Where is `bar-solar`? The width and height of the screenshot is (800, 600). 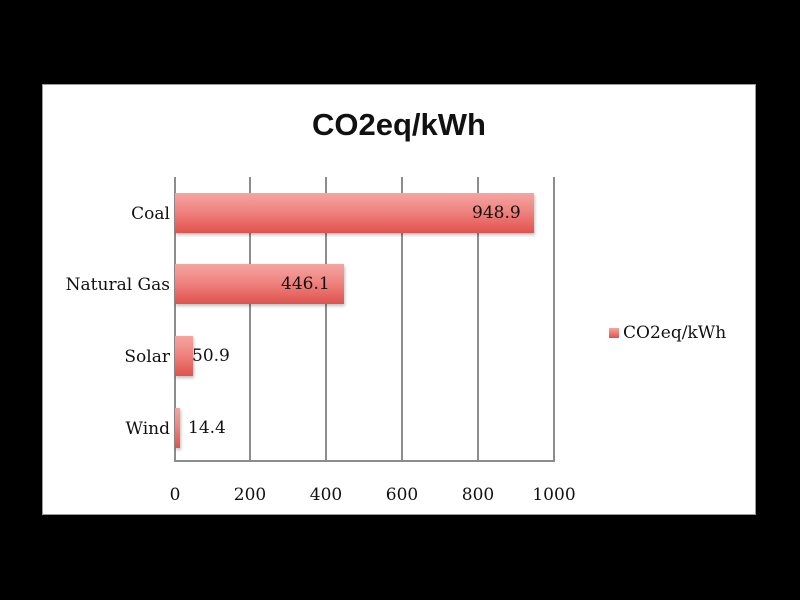 bar-solar is located at coordinates (184, 356).